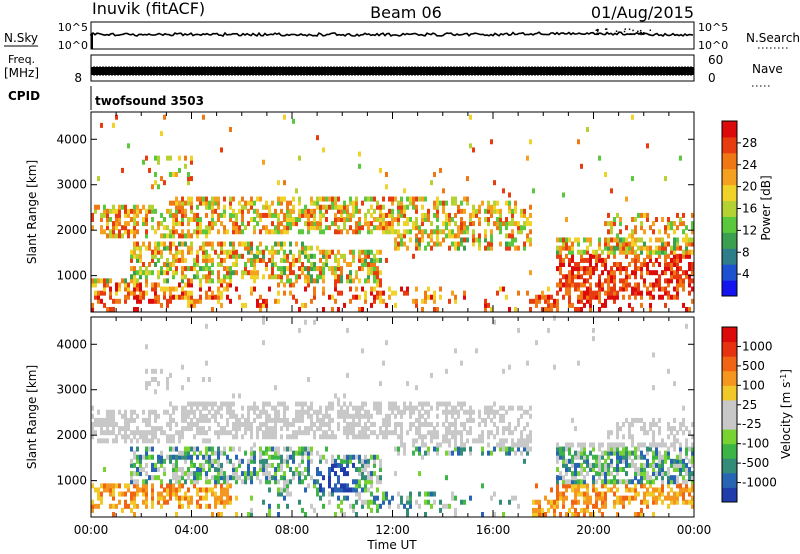 Image resolution: width=800 pixels, height=554 pixels. I want to click on colorbar-tick-label: -500, so click(755, 463).